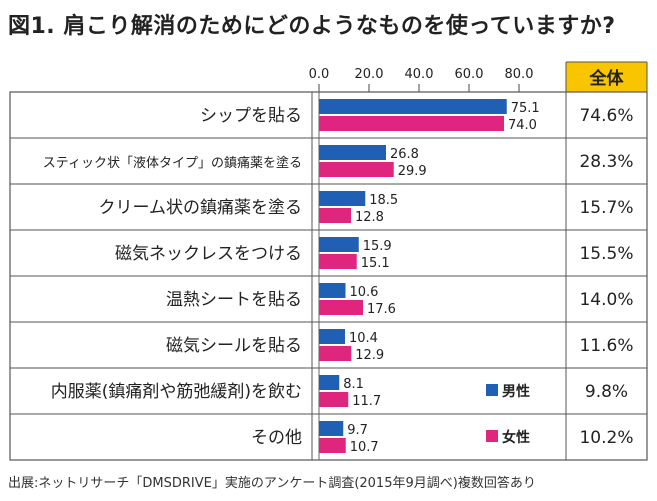 The width and height of the screenshot is (657, 501). Describe the element at coordinates (172, 163) in the screenshot. I see `category-label: スティック状「液体タイプ」の鎮痛薬を塗る` at that location.